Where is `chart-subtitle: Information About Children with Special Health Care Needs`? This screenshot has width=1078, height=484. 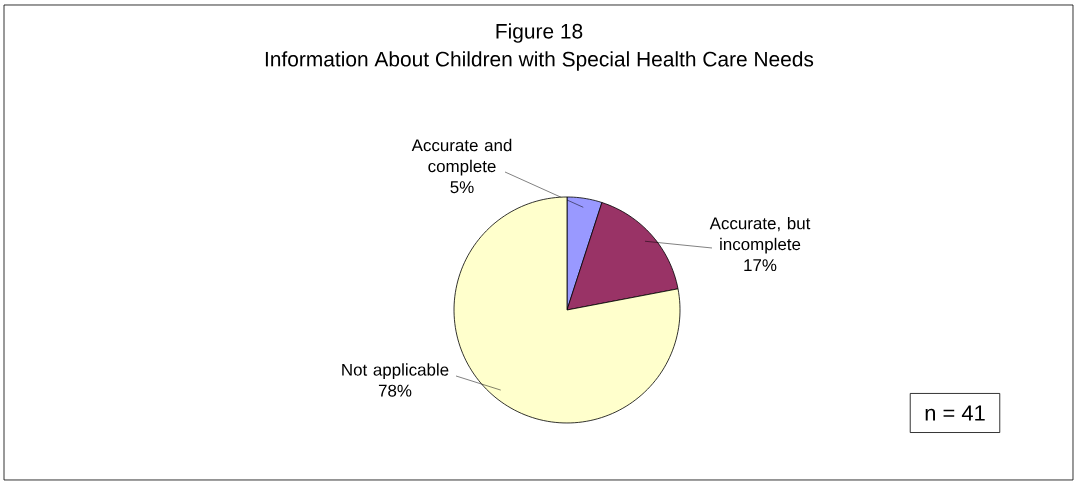
chart-subtitle: Information About Children with Special Health Care Needs is located at coordinates (539, 61).